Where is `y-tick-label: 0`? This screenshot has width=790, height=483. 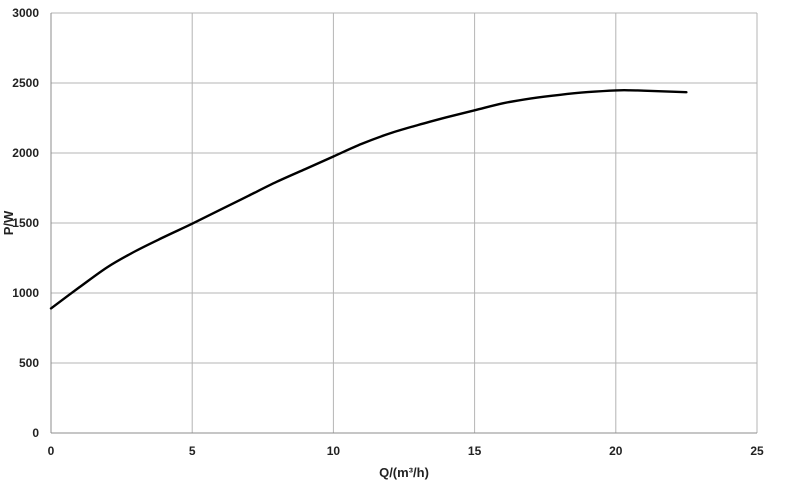 y-tick-label: 0 is located at coordinates (35, 433).